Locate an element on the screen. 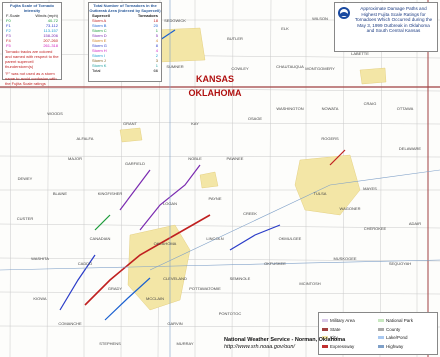 The height and width of the screenshot is (357, 440). county-label: ADAIR is located at coordinates (415, 223).